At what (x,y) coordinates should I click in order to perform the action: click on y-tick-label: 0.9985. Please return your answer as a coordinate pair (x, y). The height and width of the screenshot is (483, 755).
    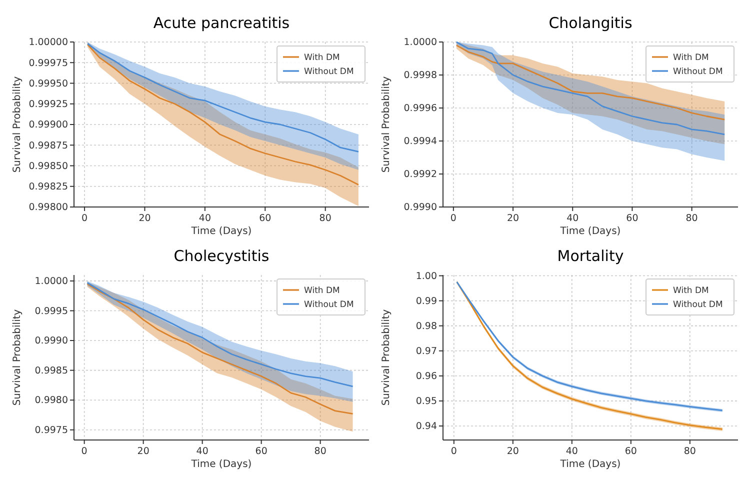
    Looking at the image, I should click on (51, 370).